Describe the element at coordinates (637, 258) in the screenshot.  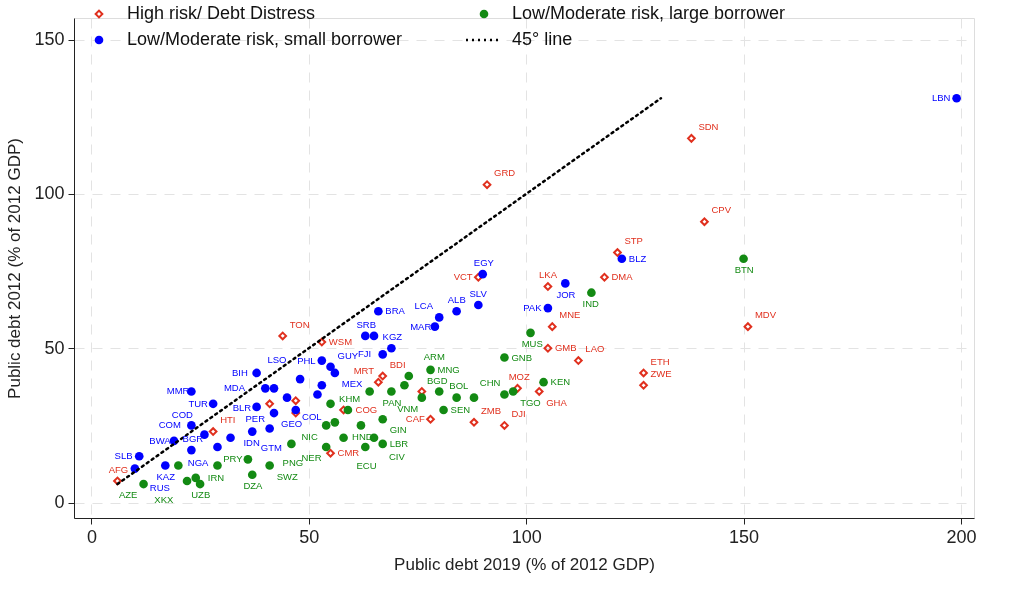
I see `annotation: BLZ` at that location.